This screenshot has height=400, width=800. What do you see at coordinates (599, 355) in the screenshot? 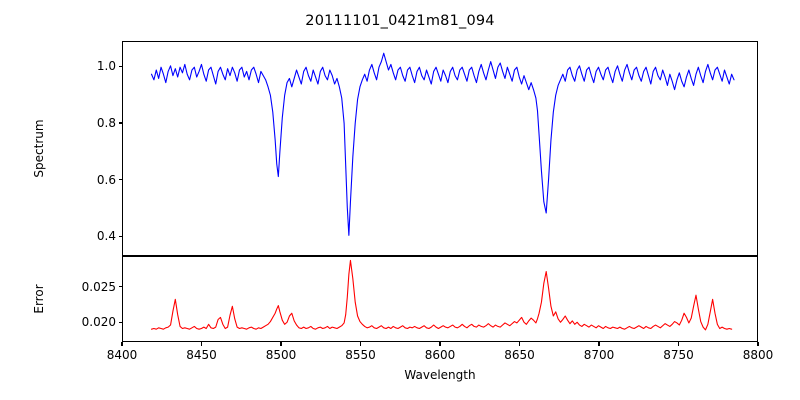
I see `x-tick-label: 8700` at bounding box center [599, 355].